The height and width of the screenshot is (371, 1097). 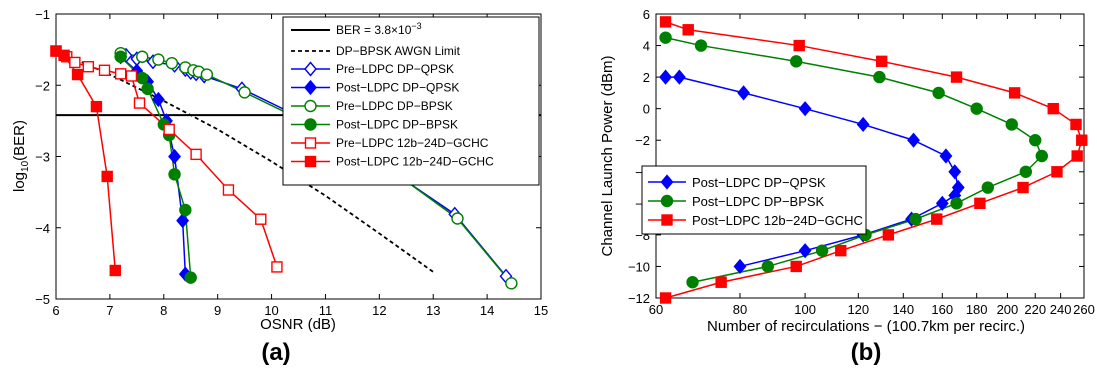 I want to click on panel-a-label: (a), so click(x=275, y=352).